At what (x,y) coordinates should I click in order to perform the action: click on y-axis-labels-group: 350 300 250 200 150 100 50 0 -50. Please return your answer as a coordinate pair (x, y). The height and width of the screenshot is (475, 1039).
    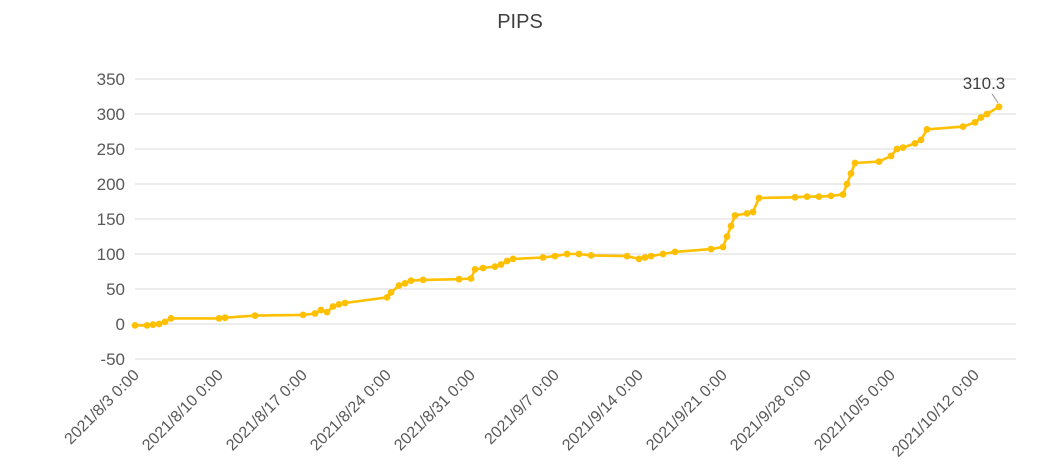
    Looking at the image, I should click on (111, 219).